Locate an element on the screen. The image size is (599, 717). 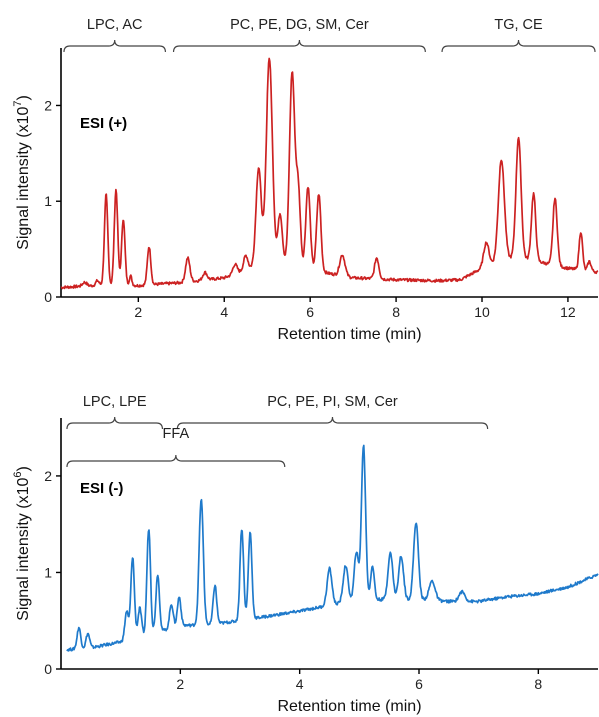
lipid-class-label: PC, PE, DG, SM, Cer is located at coordinates (299, 25).